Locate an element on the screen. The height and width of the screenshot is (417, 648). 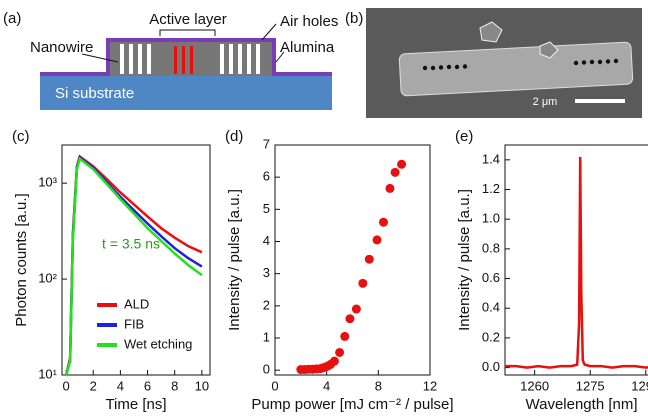
x-tick-label: 12 is located at coordinates (430, 385).